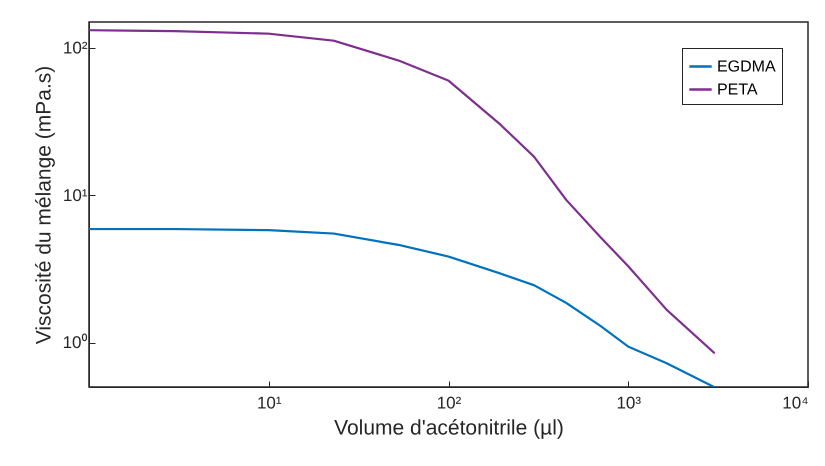 The height and width of the screenshot is (466, 825). Describe the element at coordinates (737, 90) in the screenshot. I see `legend-label: PETA` at that location.